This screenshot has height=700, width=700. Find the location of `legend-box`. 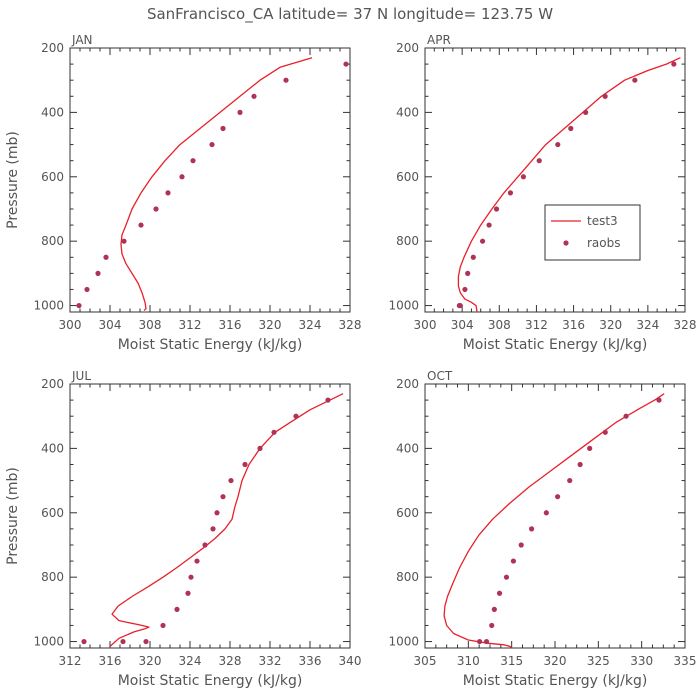

legend-box is located at coordinates (592, 232).